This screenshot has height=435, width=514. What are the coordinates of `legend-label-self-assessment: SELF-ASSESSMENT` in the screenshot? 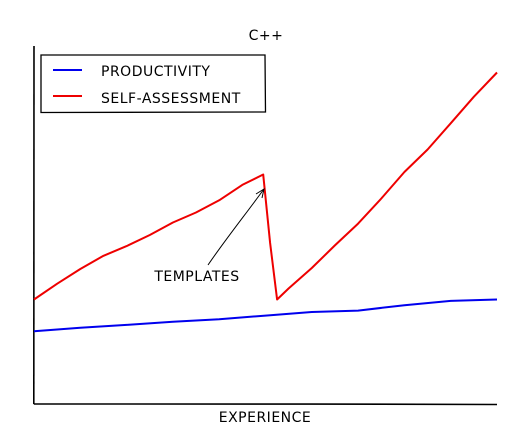 It's located at (171, 99).